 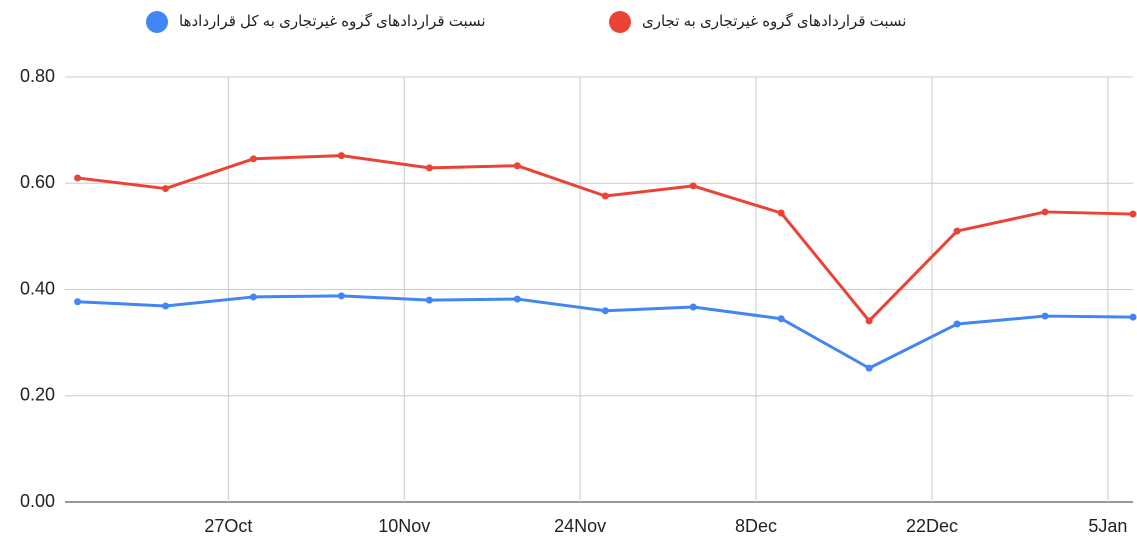 What do you see at coordinates (756, 526) in the screenshot?
I see `x-tick-label: 8Dec` at bounding box center [756, 526].